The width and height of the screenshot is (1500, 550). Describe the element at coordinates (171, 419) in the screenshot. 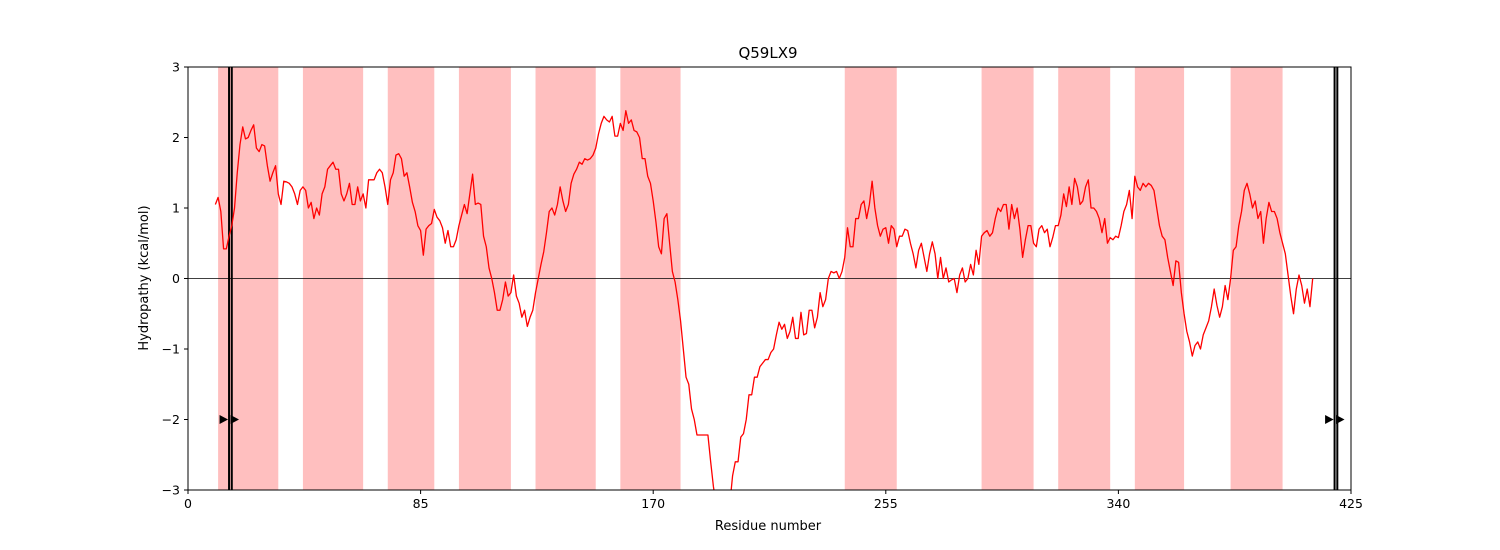

I see `y-tick-label: −2` at that location.